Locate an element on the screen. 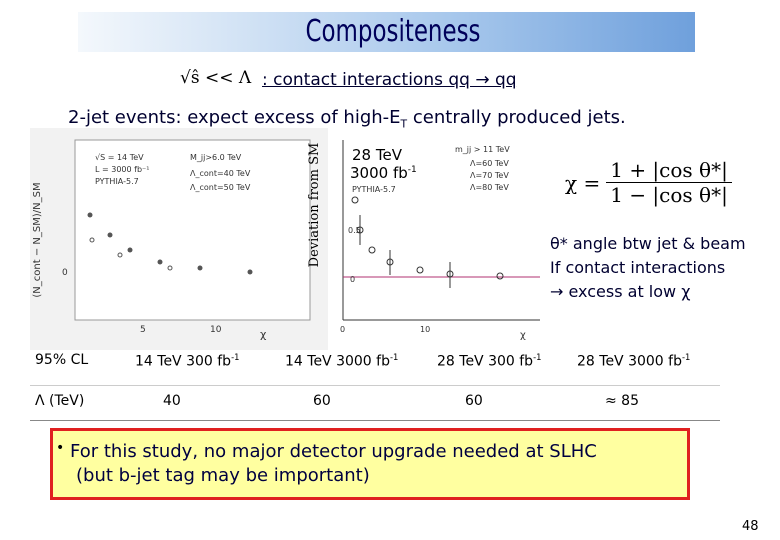 This screenshot has width=780, height=540. row-line is located at coordinates (375, 385).